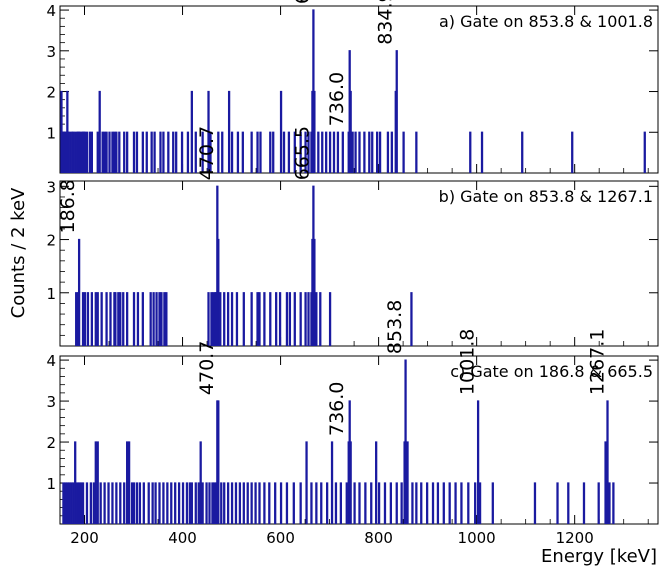  What do you see at coordinates (51, 52) in the screenshot?
I see `y-tick-label: 3` at bounding box center [51, 52].